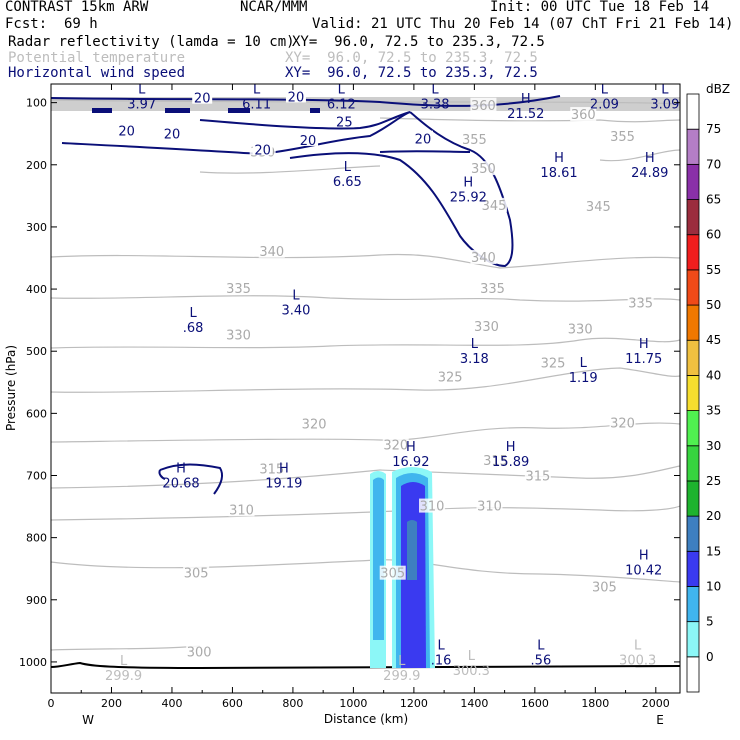  Describe the element at coordinates (295, 311) in the screenshot. I see `extremum-value: 3.40` at that location.